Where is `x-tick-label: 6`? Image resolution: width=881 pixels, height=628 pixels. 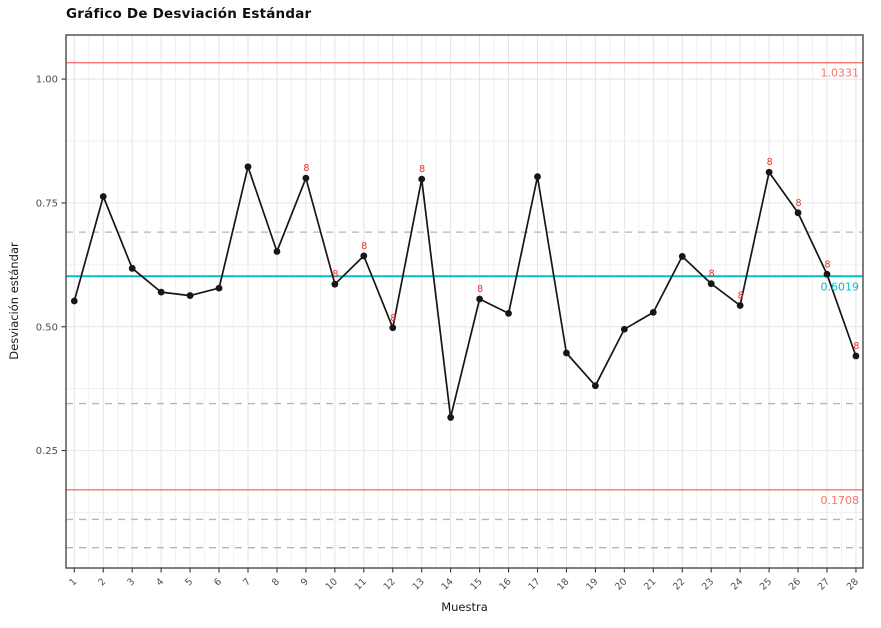
x-tick-label: 6 is located at coordinates (218, 582).